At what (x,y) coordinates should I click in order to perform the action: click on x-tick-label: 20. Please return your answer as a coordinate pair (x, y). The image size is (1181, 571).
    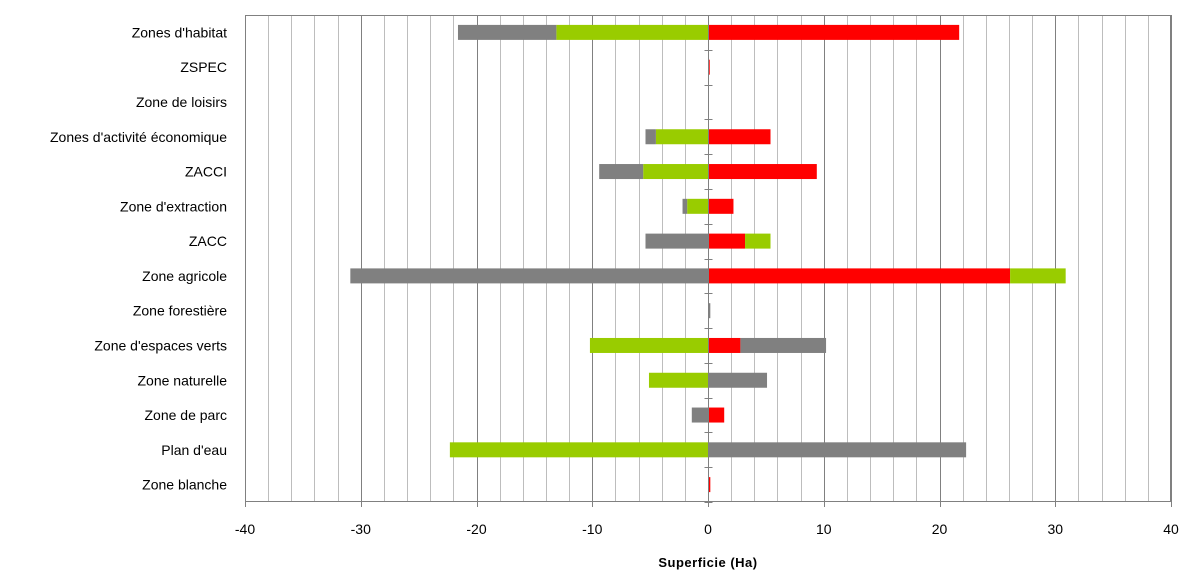
    Looking at the image, I should click on (940, 529).